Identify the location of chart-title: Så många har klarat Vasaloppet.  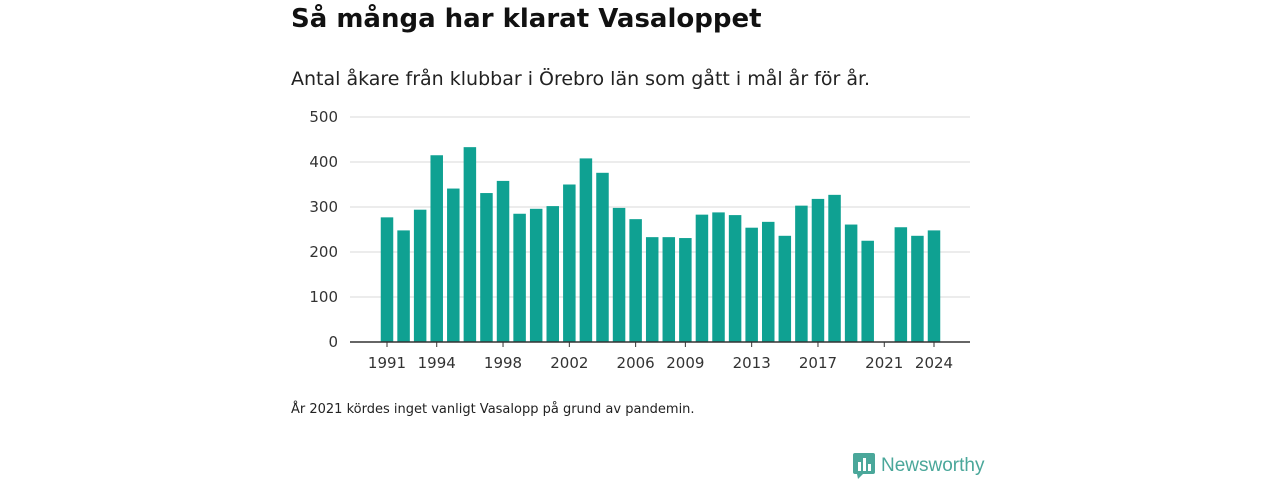
(526, 19).